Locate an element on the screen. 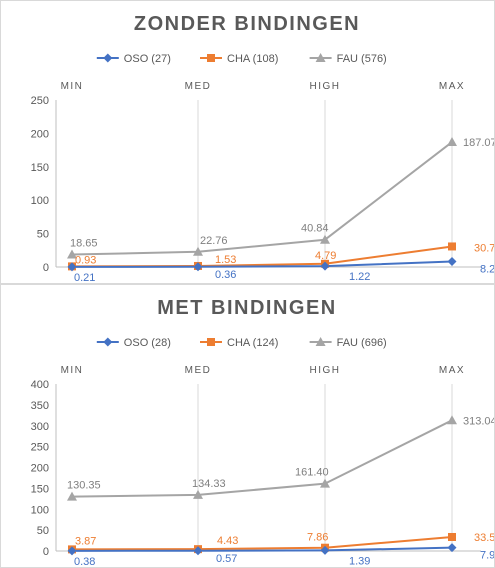 The width and height of the screenshot is (495, 568). legend-label: CHA (108) is located at coordinates (252, 59).